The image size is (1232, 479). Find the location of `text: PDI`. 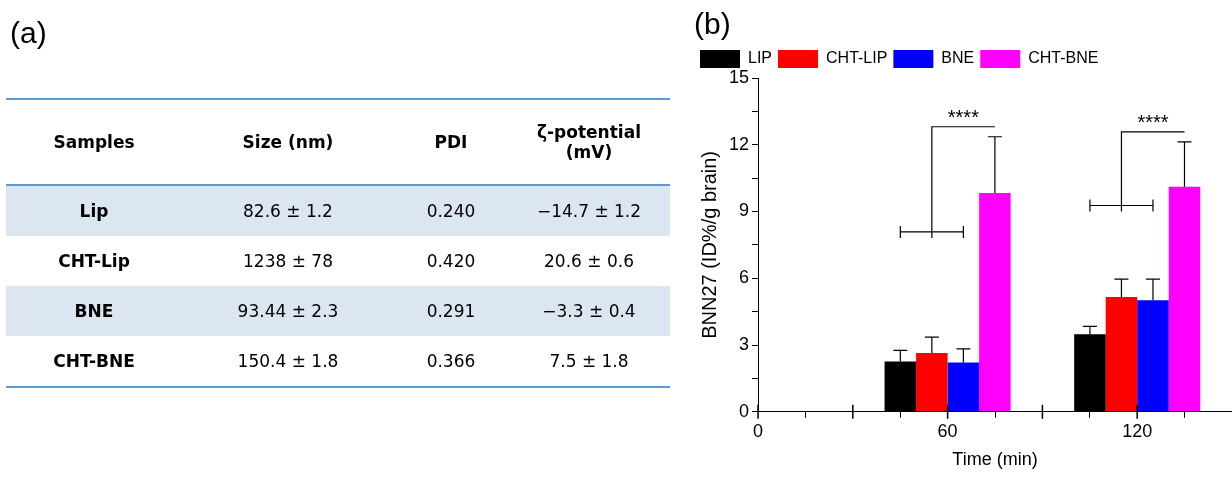

text: PDI is located at coordinates (450, 142).